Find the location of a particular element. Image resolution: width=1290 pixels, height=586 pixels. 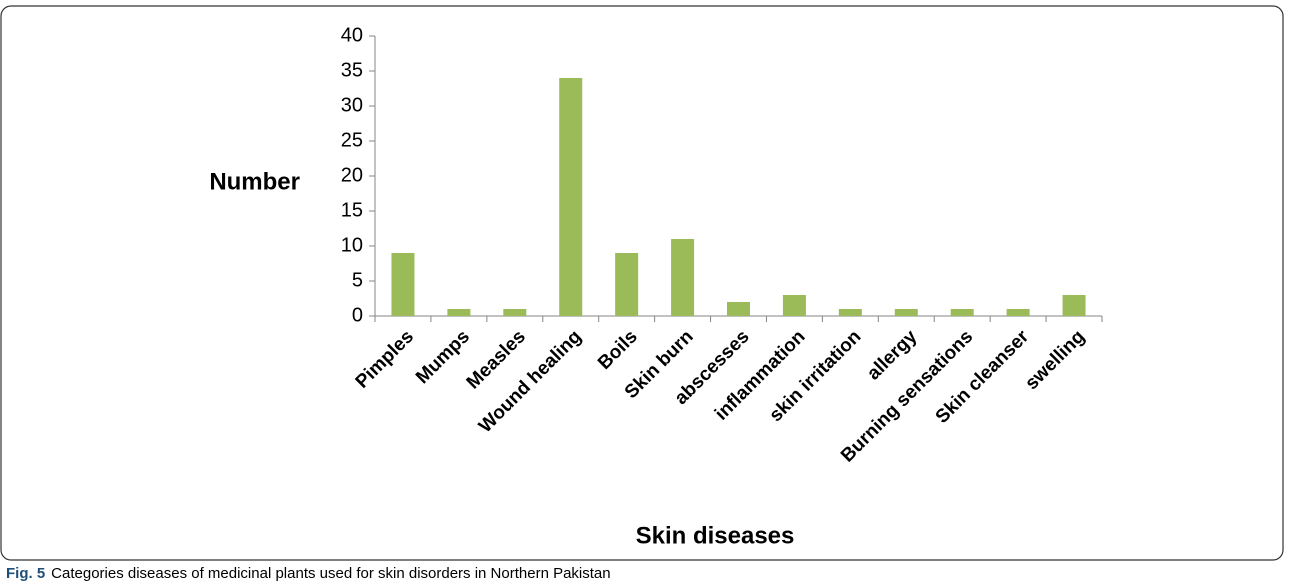

x-tick-label: Wound healing is located at coordinates (530, 381).